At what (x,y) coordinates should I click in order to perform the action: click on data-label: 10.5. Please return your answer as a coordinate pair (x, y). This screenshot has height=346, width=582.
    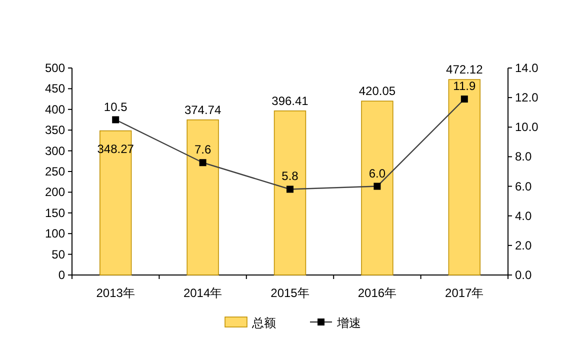
    Looking at the image, I should click on (116, 107).